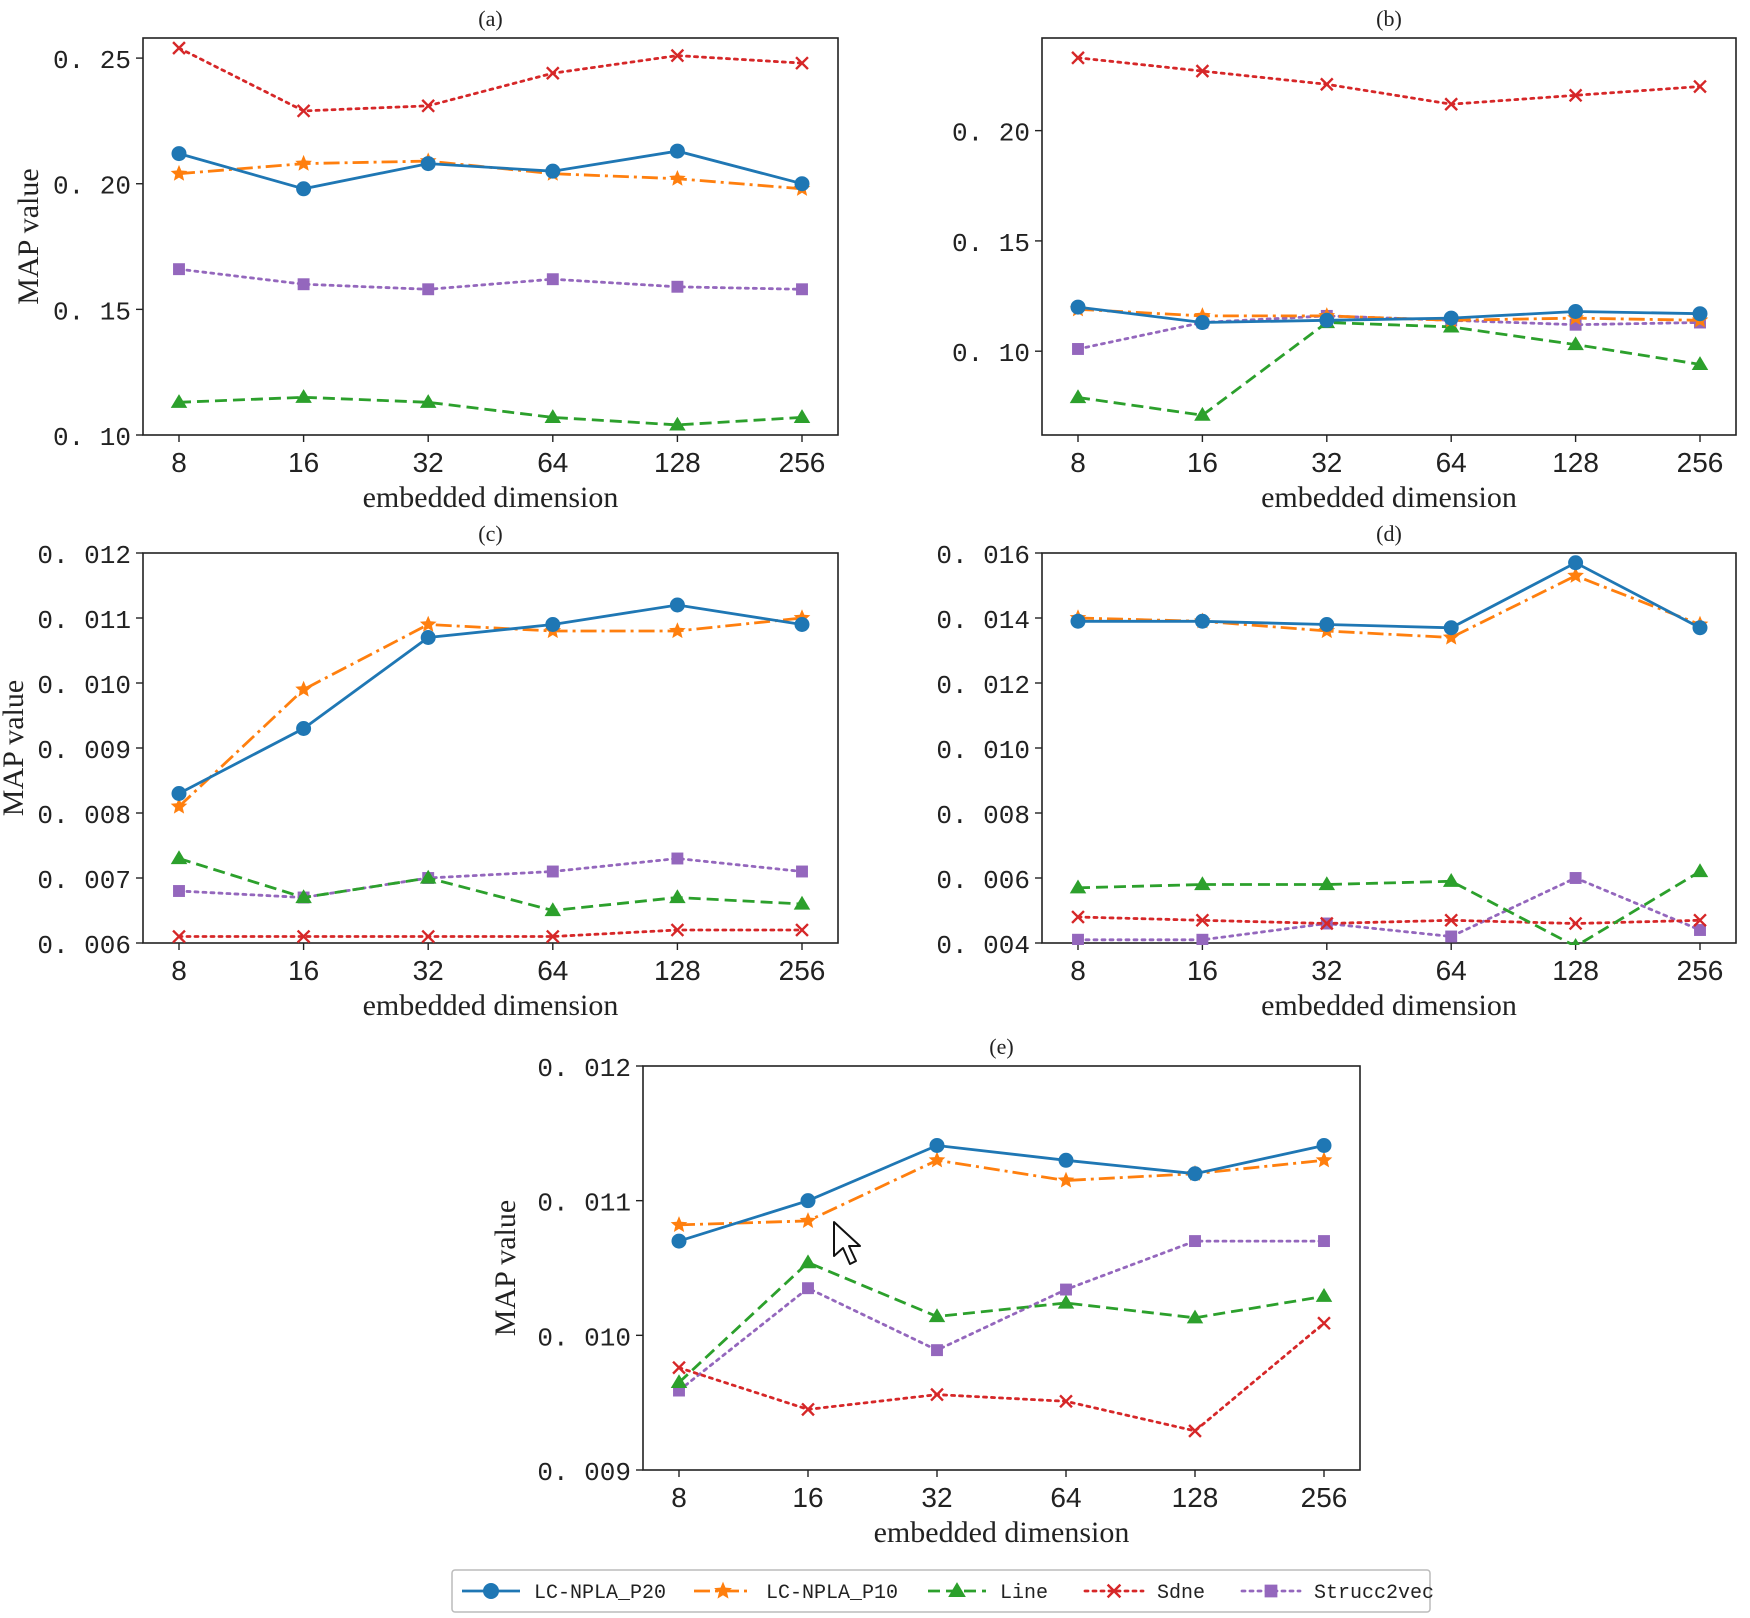  I want to click on legend-label: LC-NPLA_P10, so click(832, 1593).